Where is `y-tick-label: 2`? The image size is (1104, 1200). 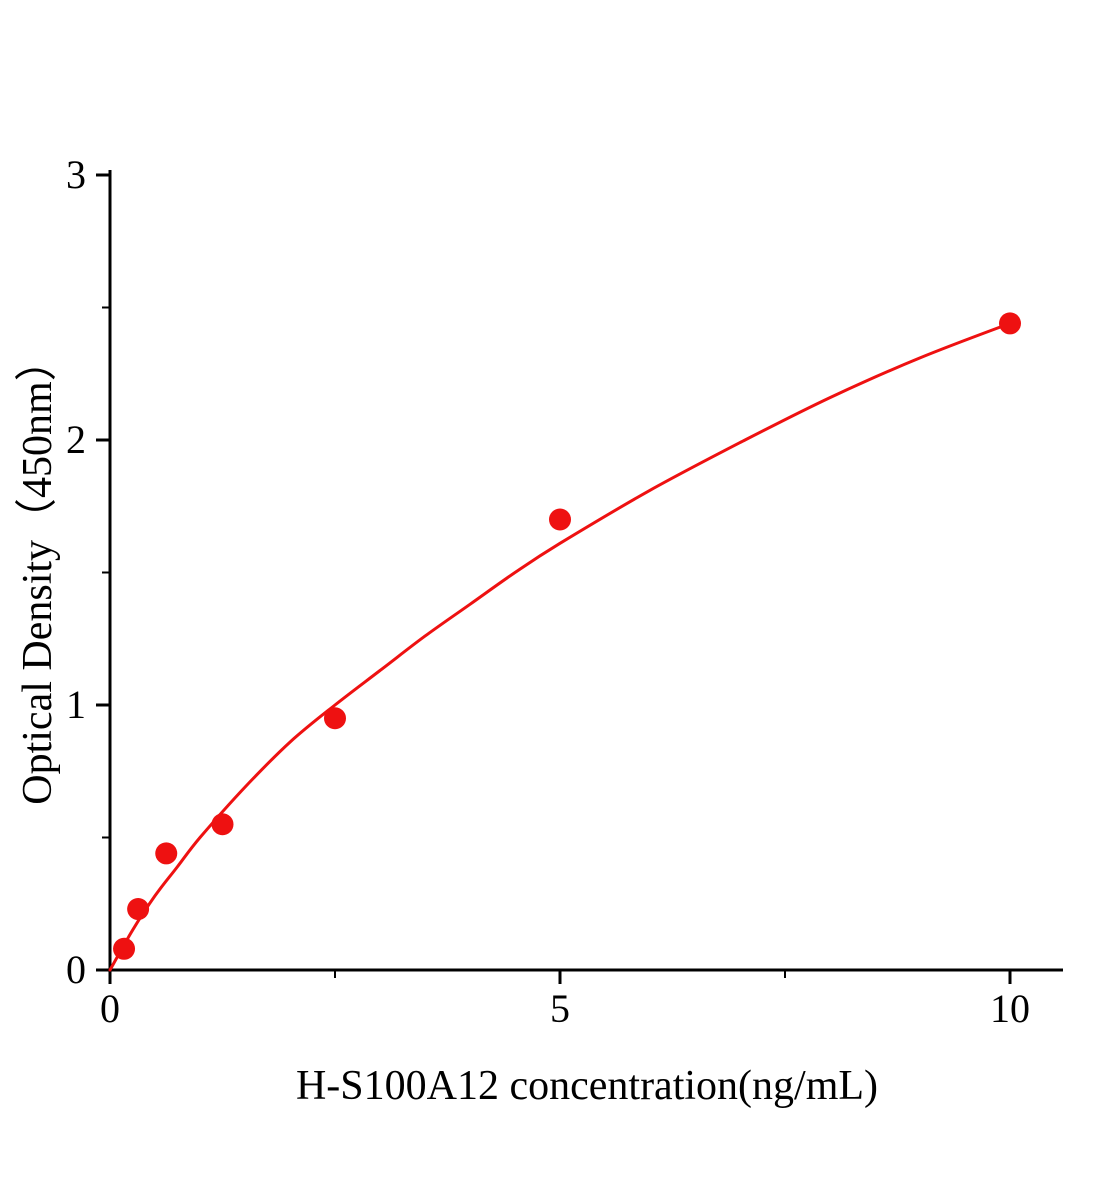
y-tick-label: 2 is located at coordinates (76, 439).